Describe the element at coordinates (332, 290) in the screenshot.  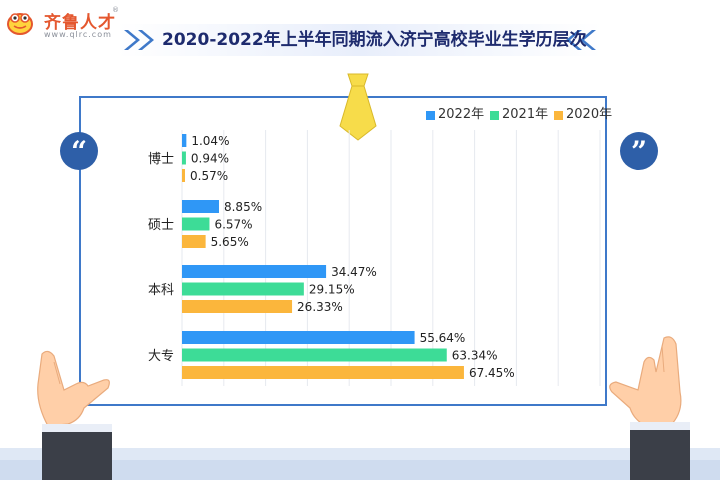
I see `data-label: 29.15%` at that location.